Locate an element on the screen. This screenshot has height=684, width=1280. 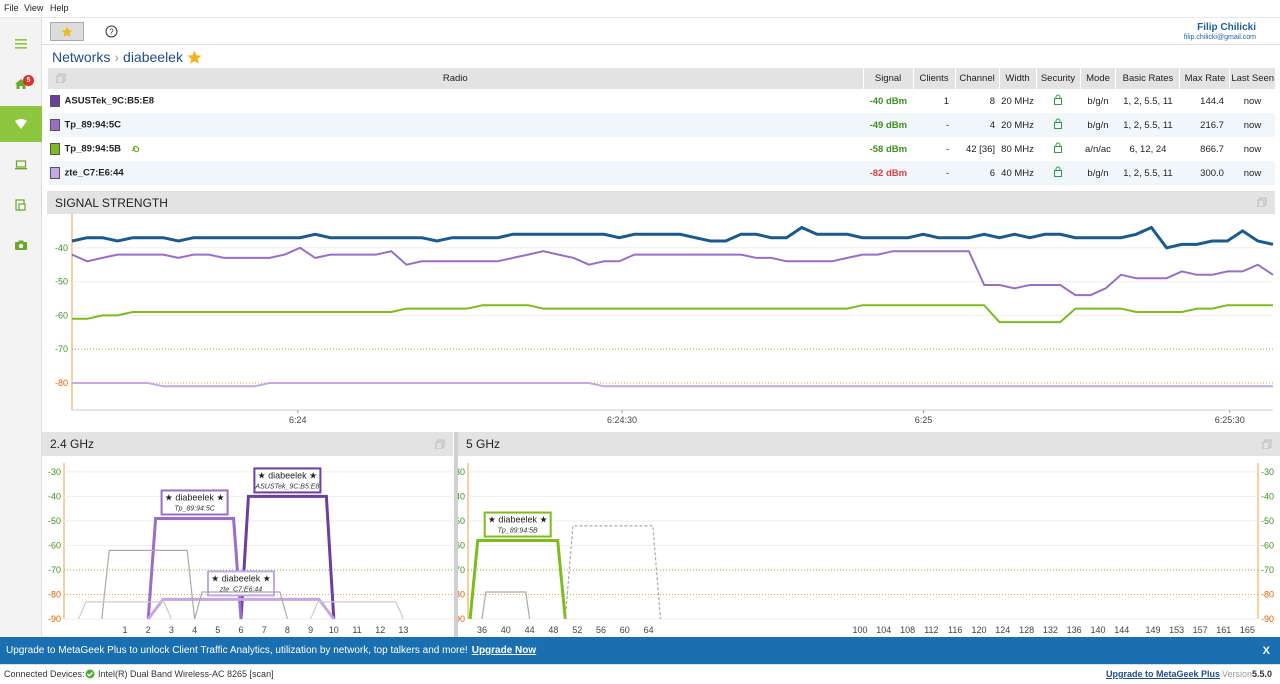
hamburger-menu-button is located at coordinates (21, 44).